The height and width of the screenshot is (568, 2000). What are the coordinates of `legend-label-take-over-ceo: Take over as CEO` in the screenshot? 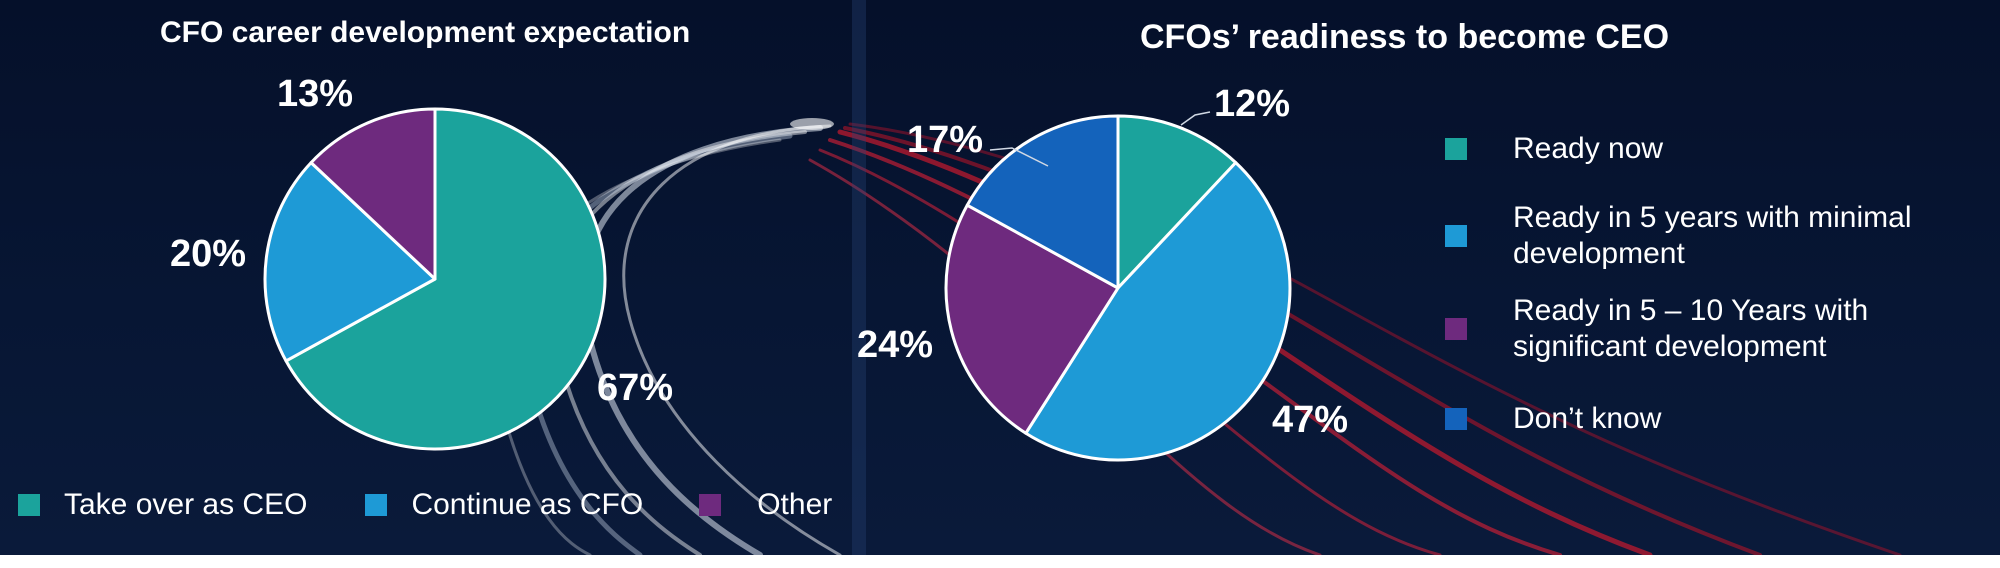 It's located at (186, 504).